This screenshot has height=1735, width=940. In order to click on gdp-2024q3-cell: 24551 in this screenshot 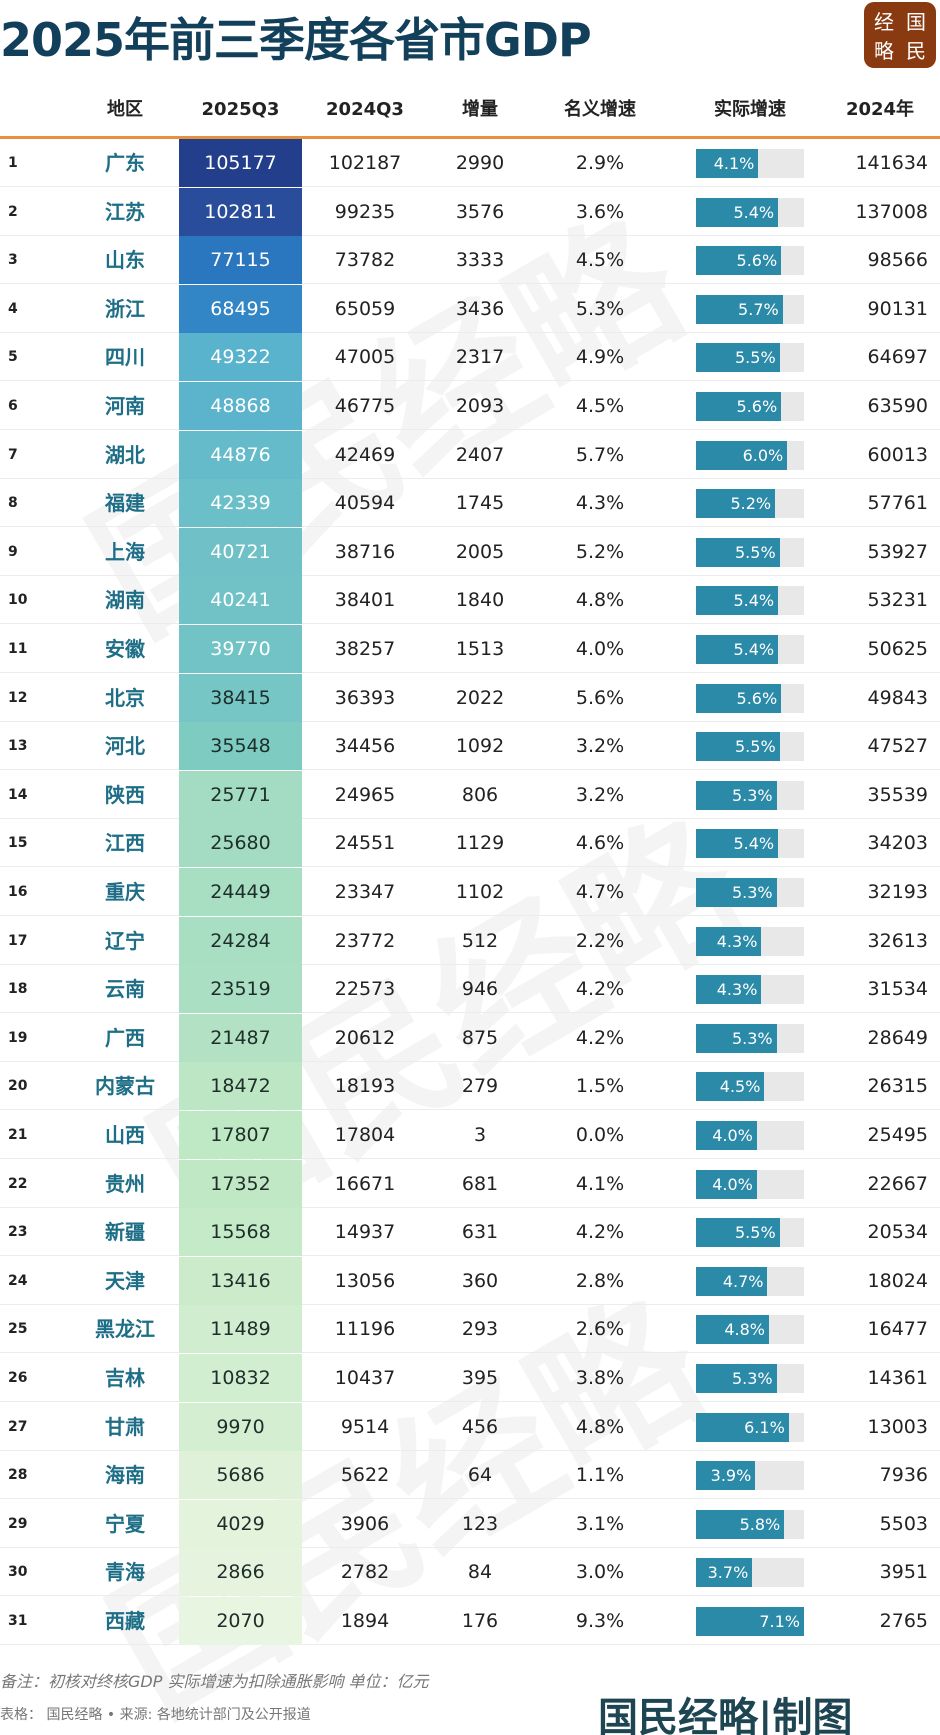, I will do `click(365, 843)`.